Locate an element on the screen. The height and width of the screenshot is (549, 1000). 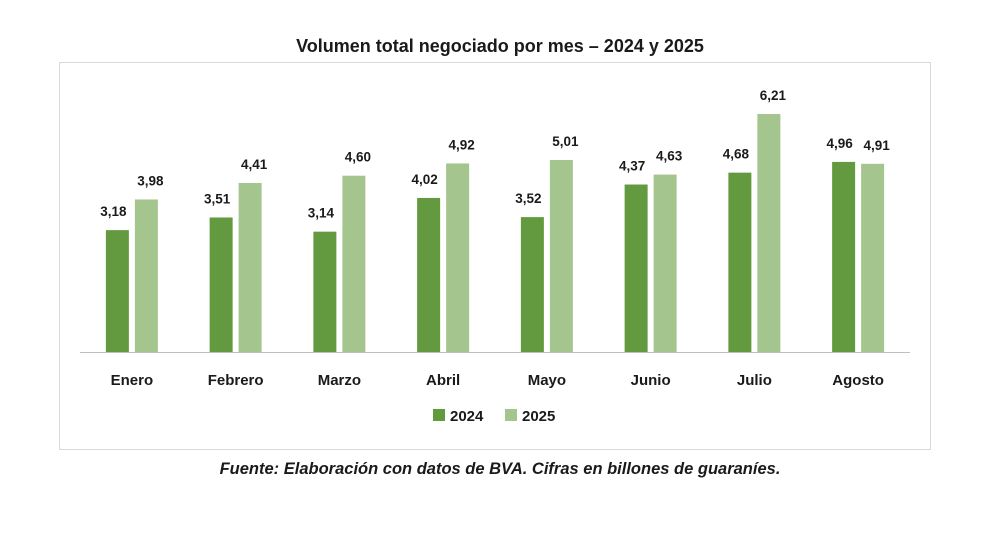
data-label-2024-enero: 3,18 is located at coordinates (113, 211).